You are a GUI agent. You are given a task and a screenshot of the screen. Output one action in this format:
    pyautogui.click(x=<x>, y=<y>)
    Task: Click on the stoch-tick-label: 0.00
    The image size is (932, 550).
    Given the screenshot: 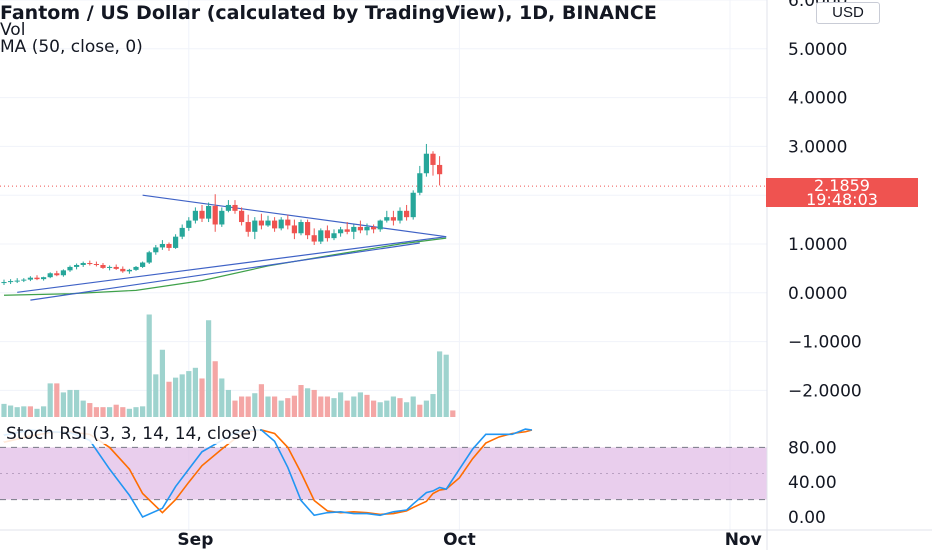 What is the action you would take?
    pyautogui.click(x=807, y=518)
    